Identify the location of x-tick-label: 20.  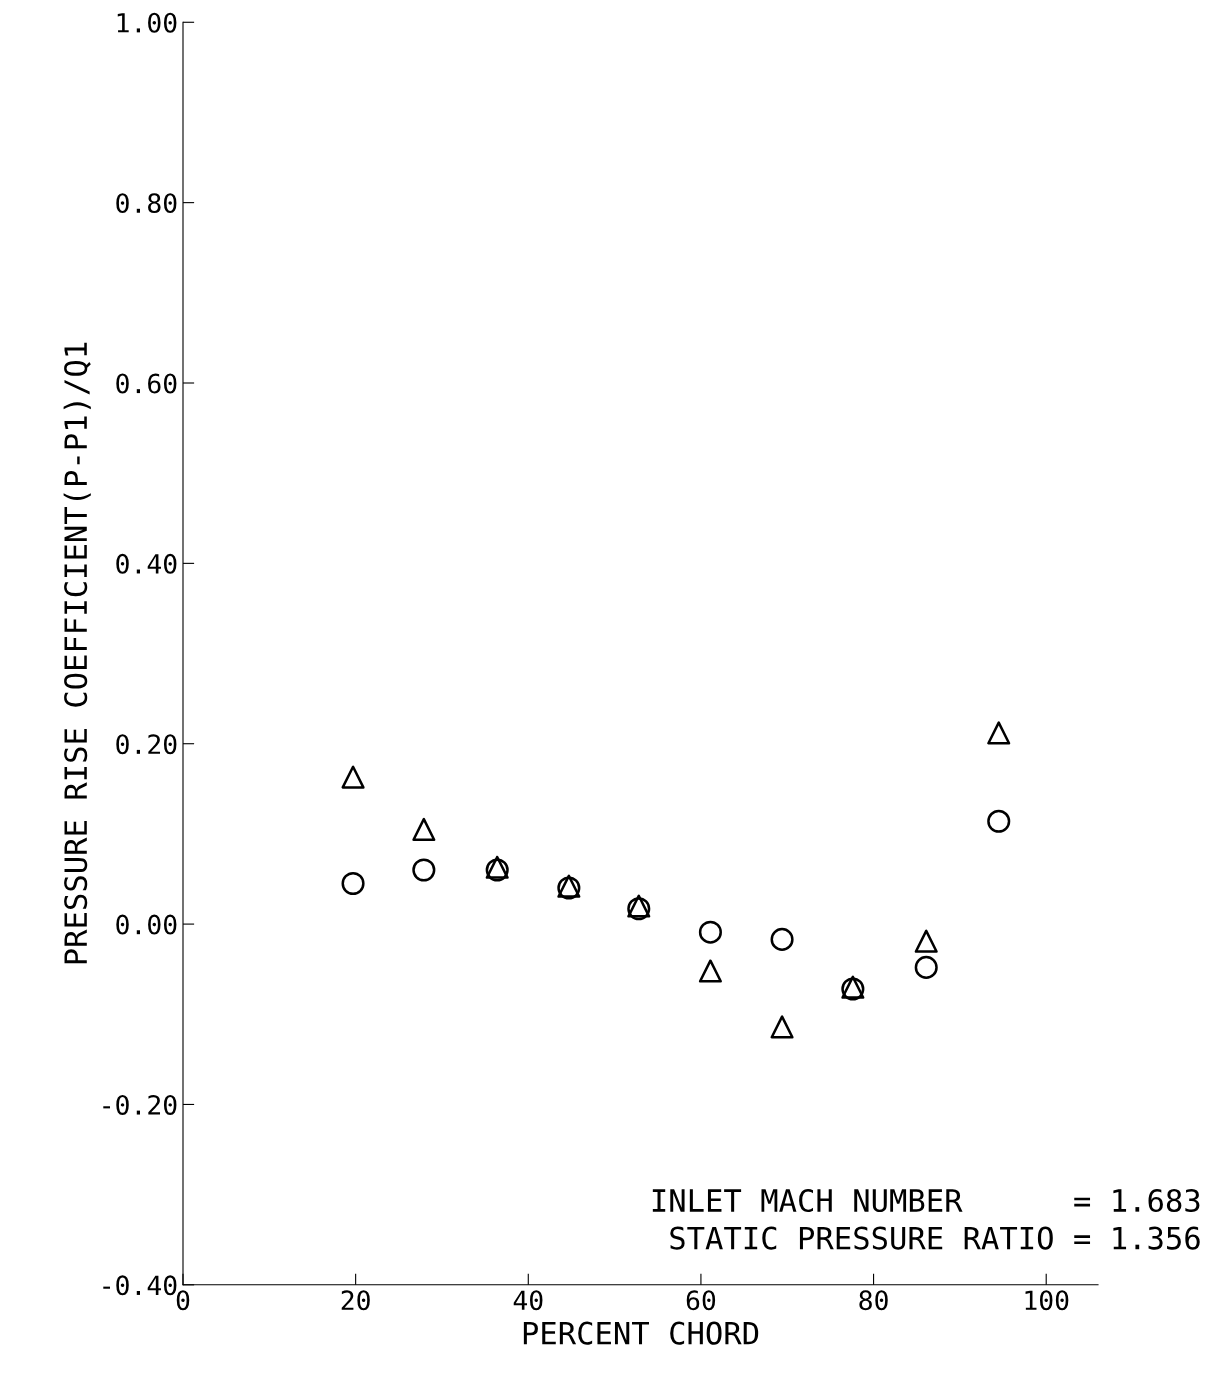
(355, 1300).